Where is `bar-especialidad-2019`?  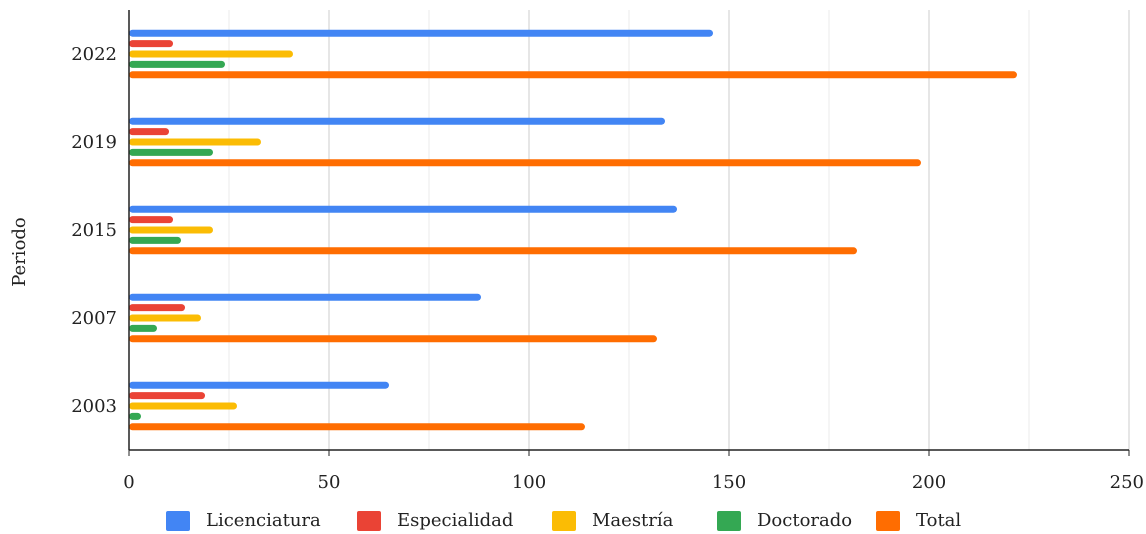
bar-especialidad-2019 is located at coordinates (149, 132).